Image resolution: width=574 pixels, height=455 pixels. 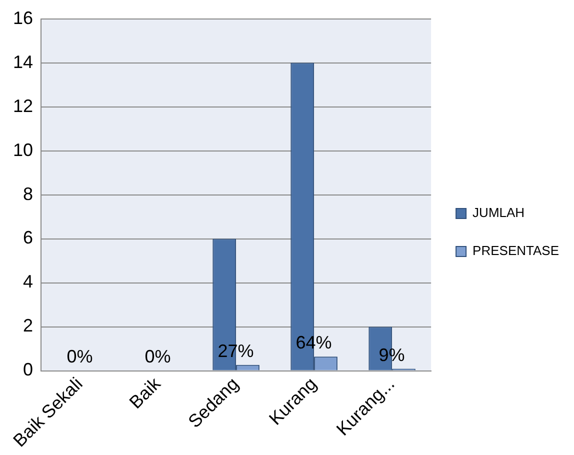 What do you see at coordinates (23, 62) in the screenshot?
I see `y-tick-label: 14` at bounding box center [23, 62].